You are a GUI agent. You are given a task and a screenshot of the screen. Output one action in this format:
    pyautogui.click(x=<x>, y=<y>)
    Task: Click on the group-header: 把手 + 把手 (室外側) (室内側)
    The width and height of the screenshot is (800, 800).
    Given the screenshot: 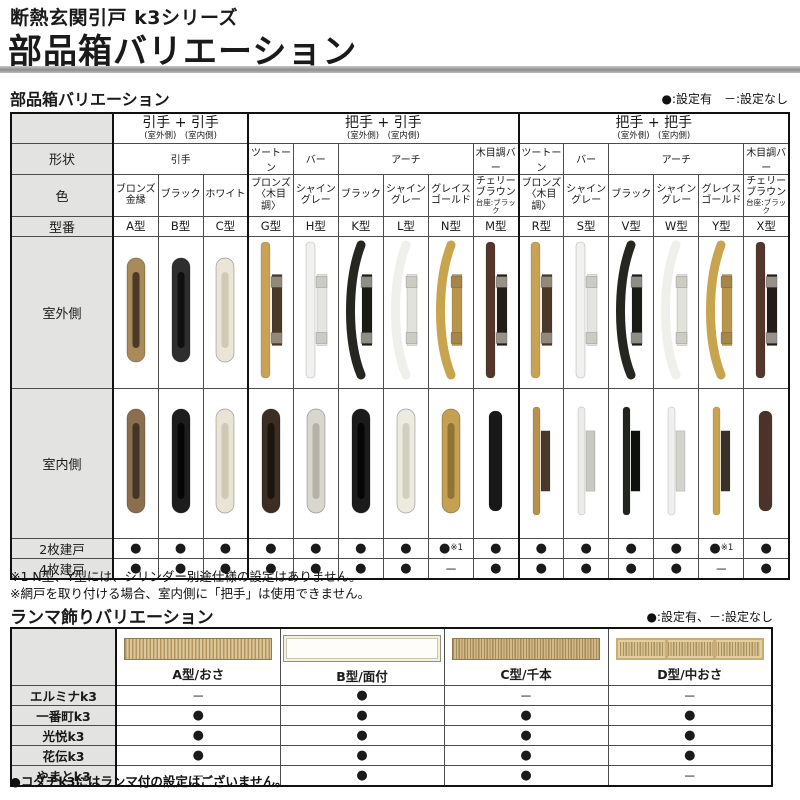 What is the action you would take?
    pyautogui.click(x=653, y=128)
    